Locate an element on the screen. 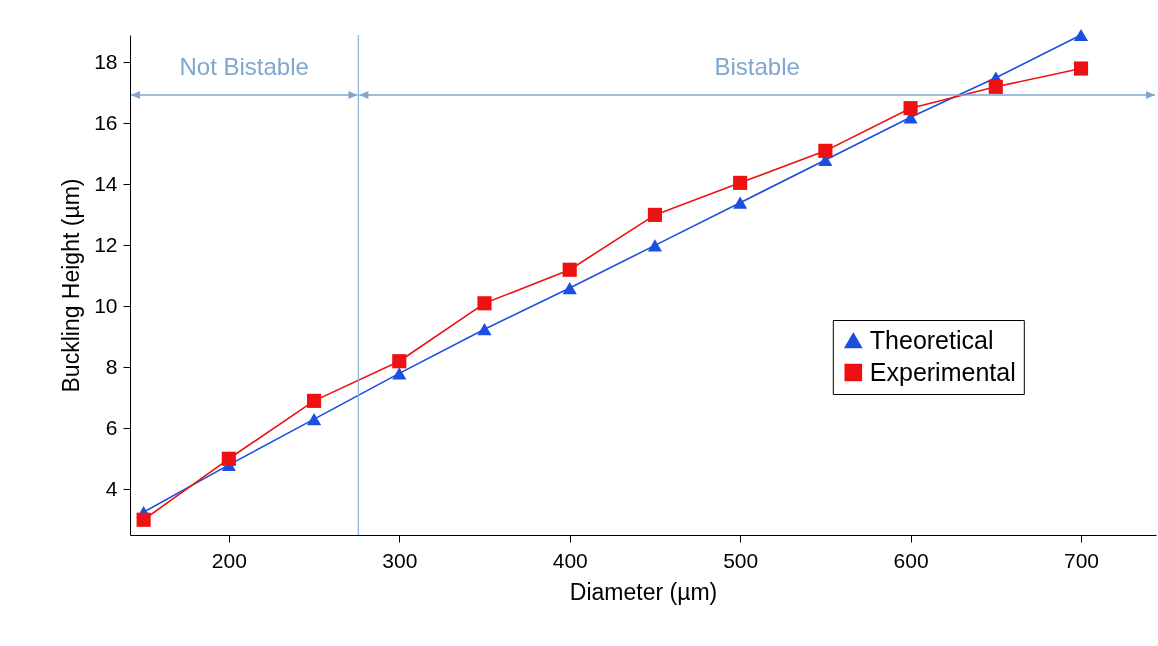 This screenshot has height=646, width=1158. y-tick-label: 12 is located at coordinates (106, 244).